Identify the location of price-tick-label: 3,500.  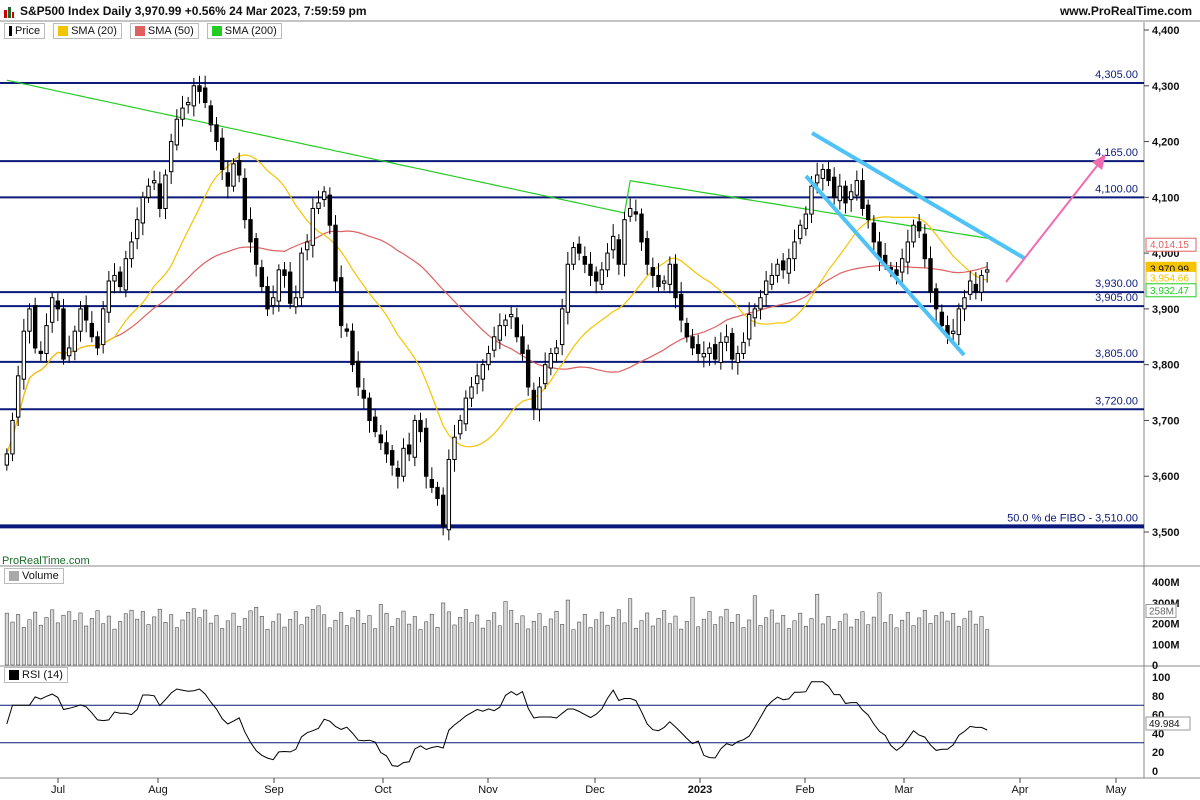
(1166, 533).